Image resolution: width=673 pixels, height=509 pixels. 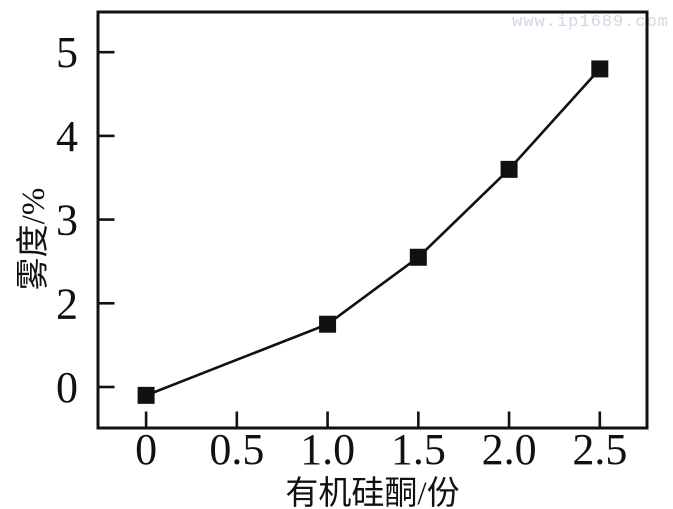 I want to click on y-tick-label: 3, so click(x=67, y=220).